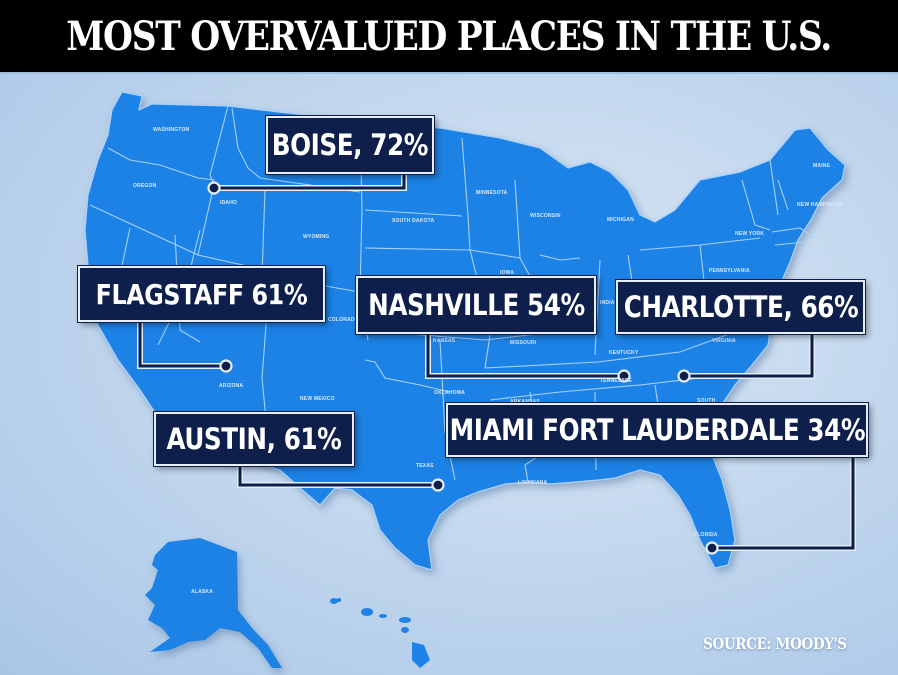 The image size is (898, 675). What do you see at coordinates (616, 381) in the screenshot?
I see `state-label-tennessee: TENNESSEE` at bounding box center [616, 381].